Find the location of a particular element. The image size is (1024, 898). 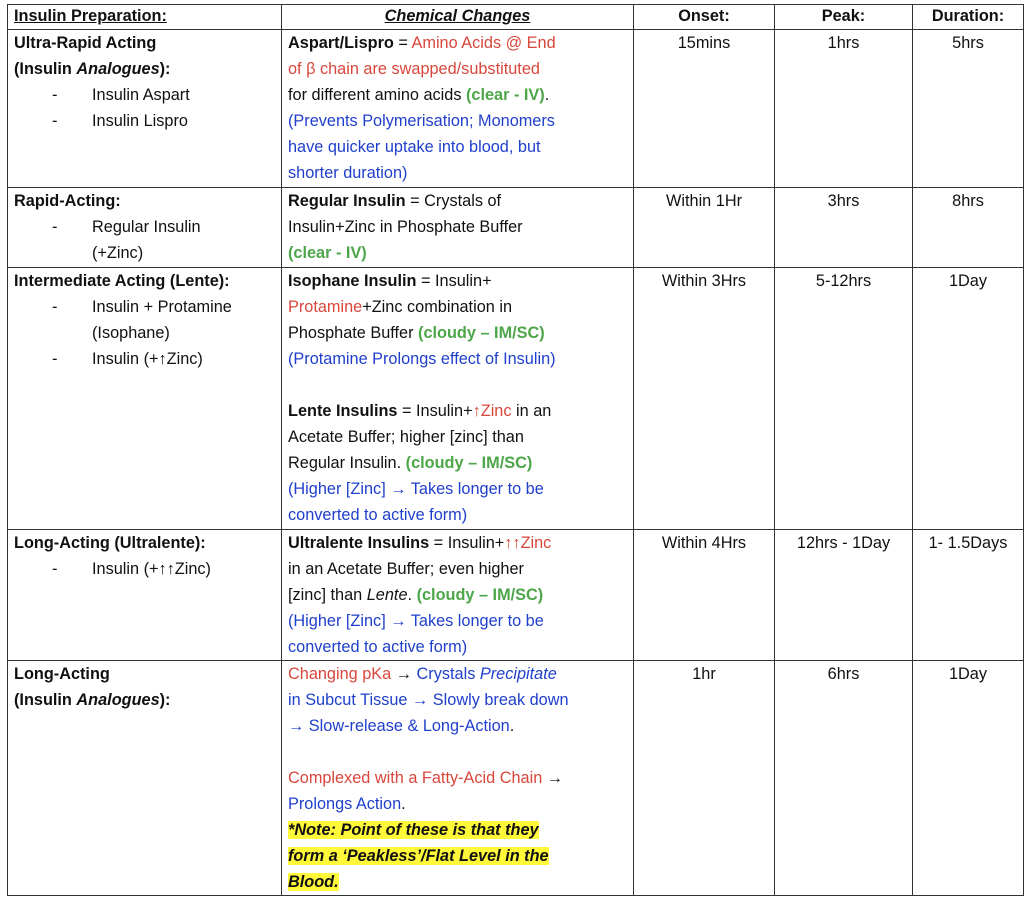

onset-cell: 15mins is located at coordinates (704, 108).